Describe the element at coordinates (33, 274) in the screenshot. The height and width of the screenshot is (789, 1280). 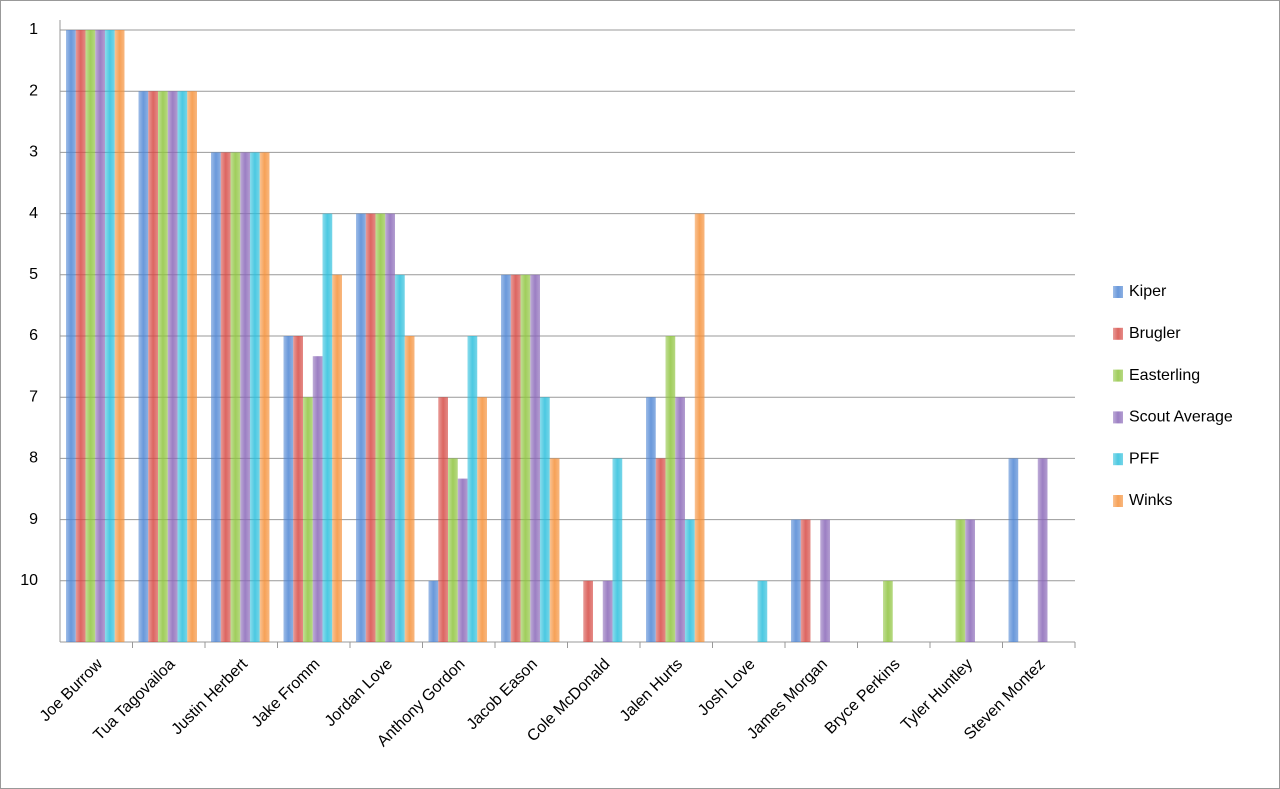
I see `y-tick-label: 5` at that location.